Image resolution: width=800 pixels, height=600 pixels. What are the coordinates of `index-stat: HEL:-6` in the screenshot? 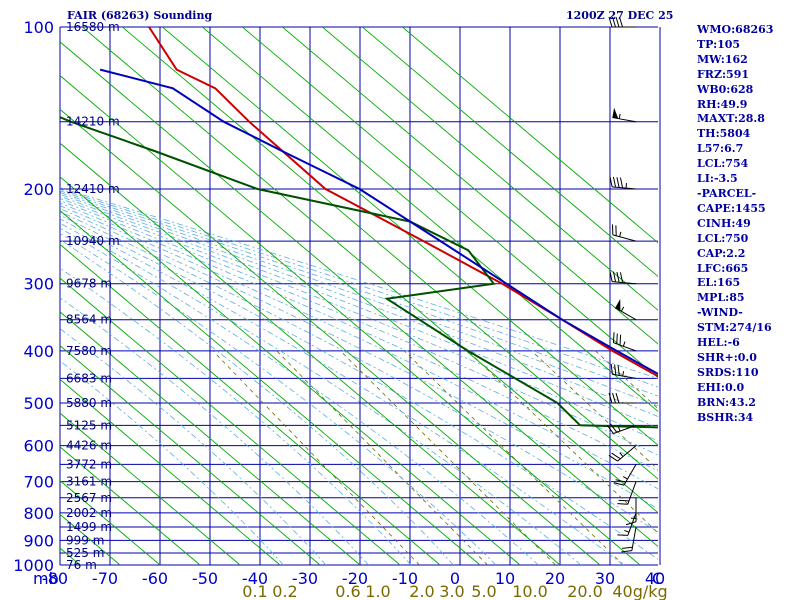 It's located at (718, 343).